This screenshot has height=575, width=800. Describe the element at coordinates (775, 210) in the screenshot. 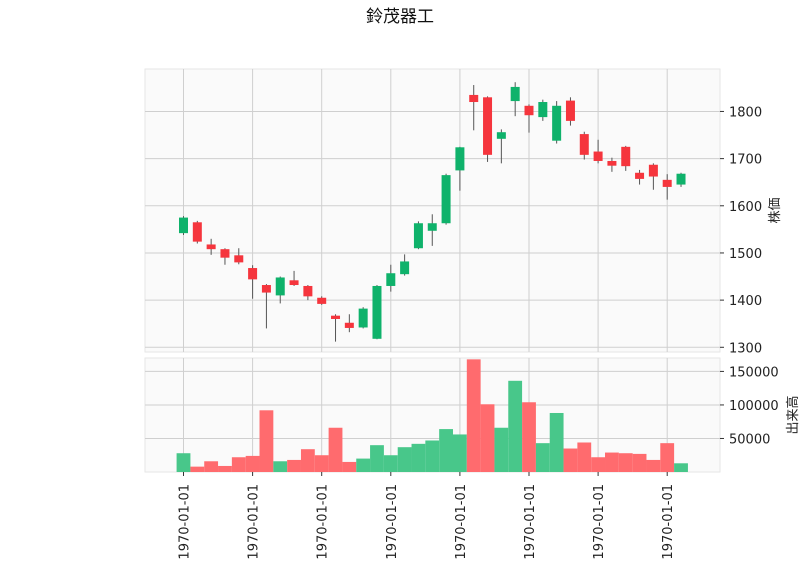

I see `price-axis-label: 株価` at that location.